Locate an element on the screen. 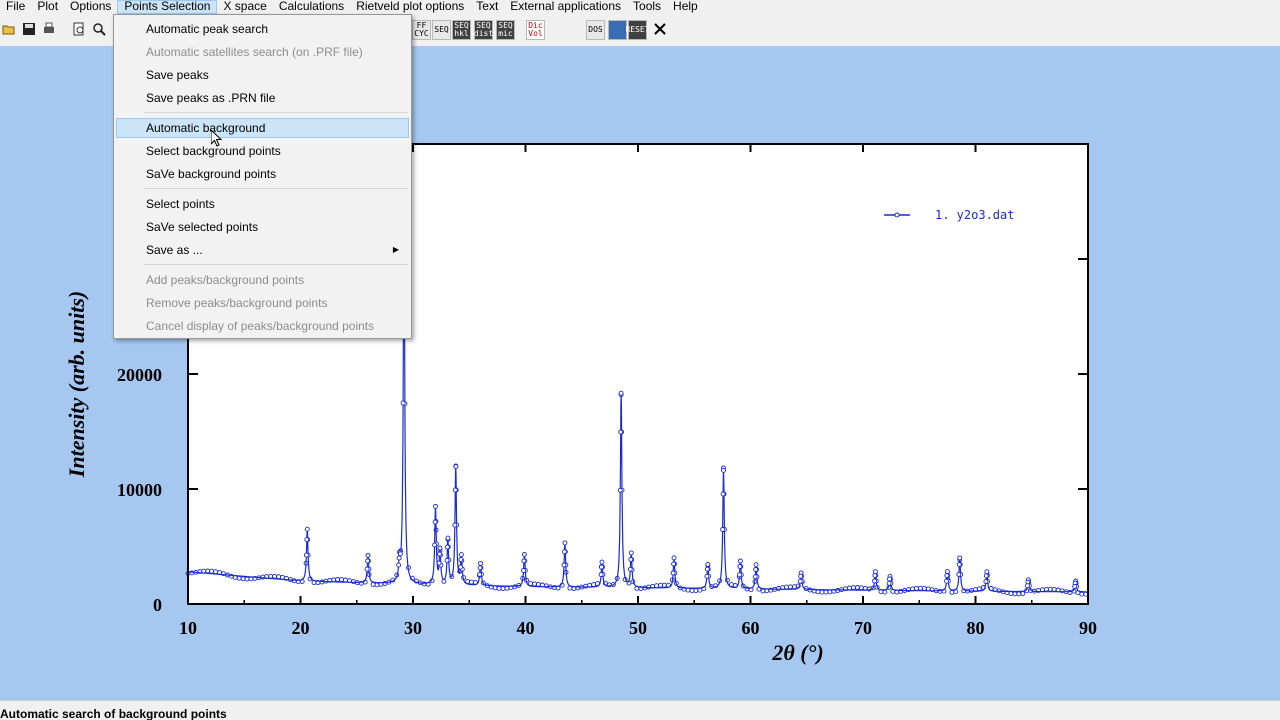 The width and height of the screenshot is (1280, 720). x-tick-label: 50 is located at coordinates (638, 628).